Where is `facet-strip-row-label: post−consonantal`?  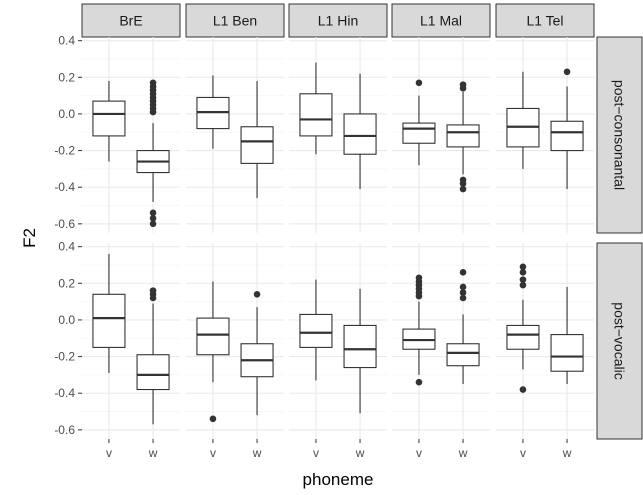
facet-strip-row-label: post−consonantal is located at coordinates (620, 135).